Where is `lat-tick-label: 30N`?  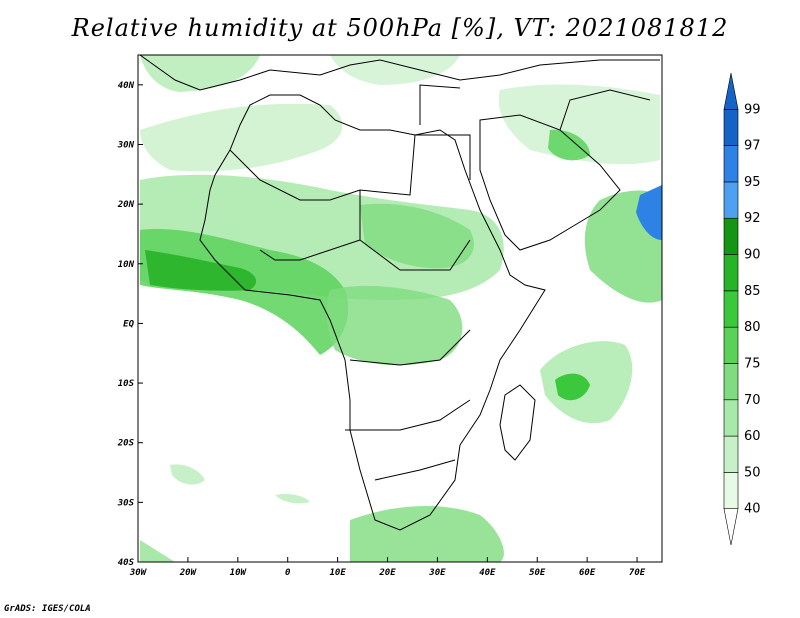
lat-tick-label: 30N is located at coordinates (126, 145).